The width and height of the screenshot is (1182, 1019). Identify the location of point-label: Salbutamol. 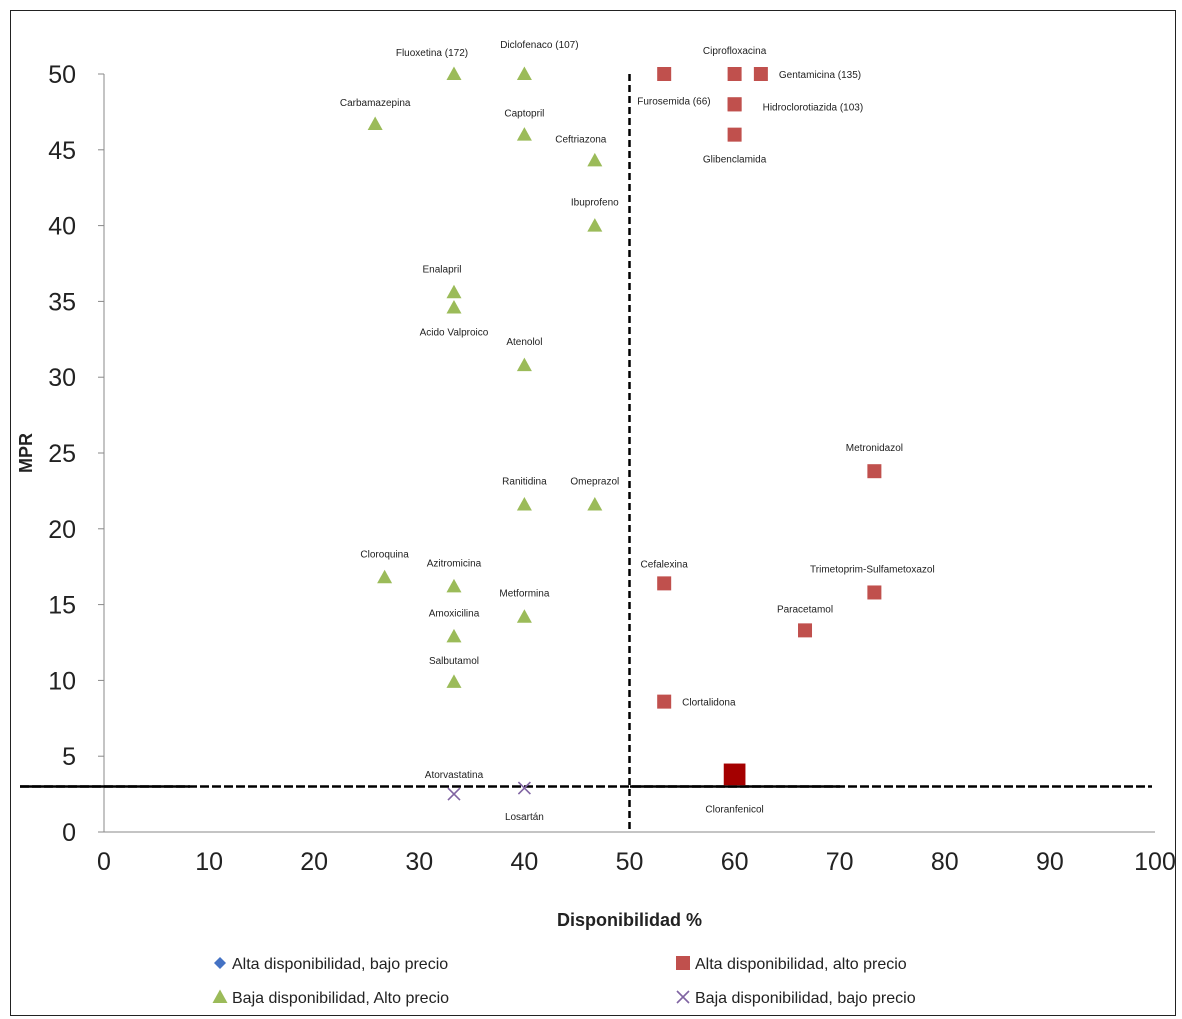
(454, 661).